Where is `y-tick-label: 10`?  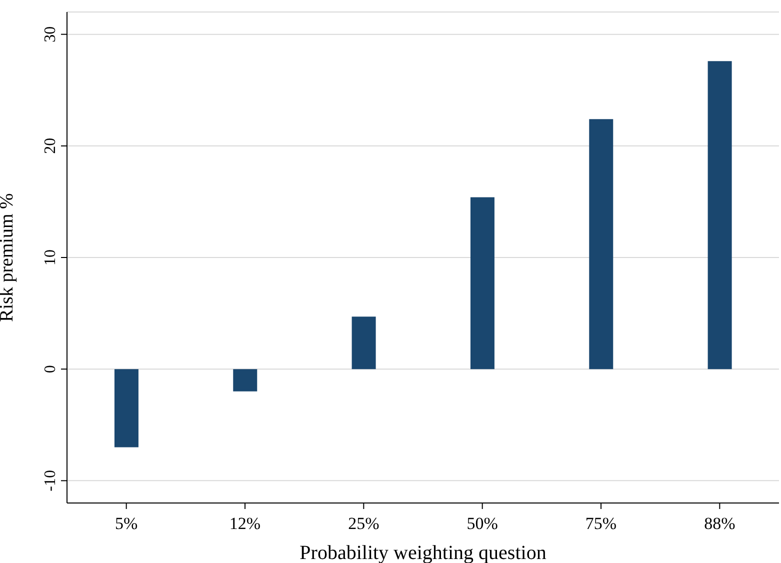
y-tick-label: 10 is located at coordinates (50, 258).